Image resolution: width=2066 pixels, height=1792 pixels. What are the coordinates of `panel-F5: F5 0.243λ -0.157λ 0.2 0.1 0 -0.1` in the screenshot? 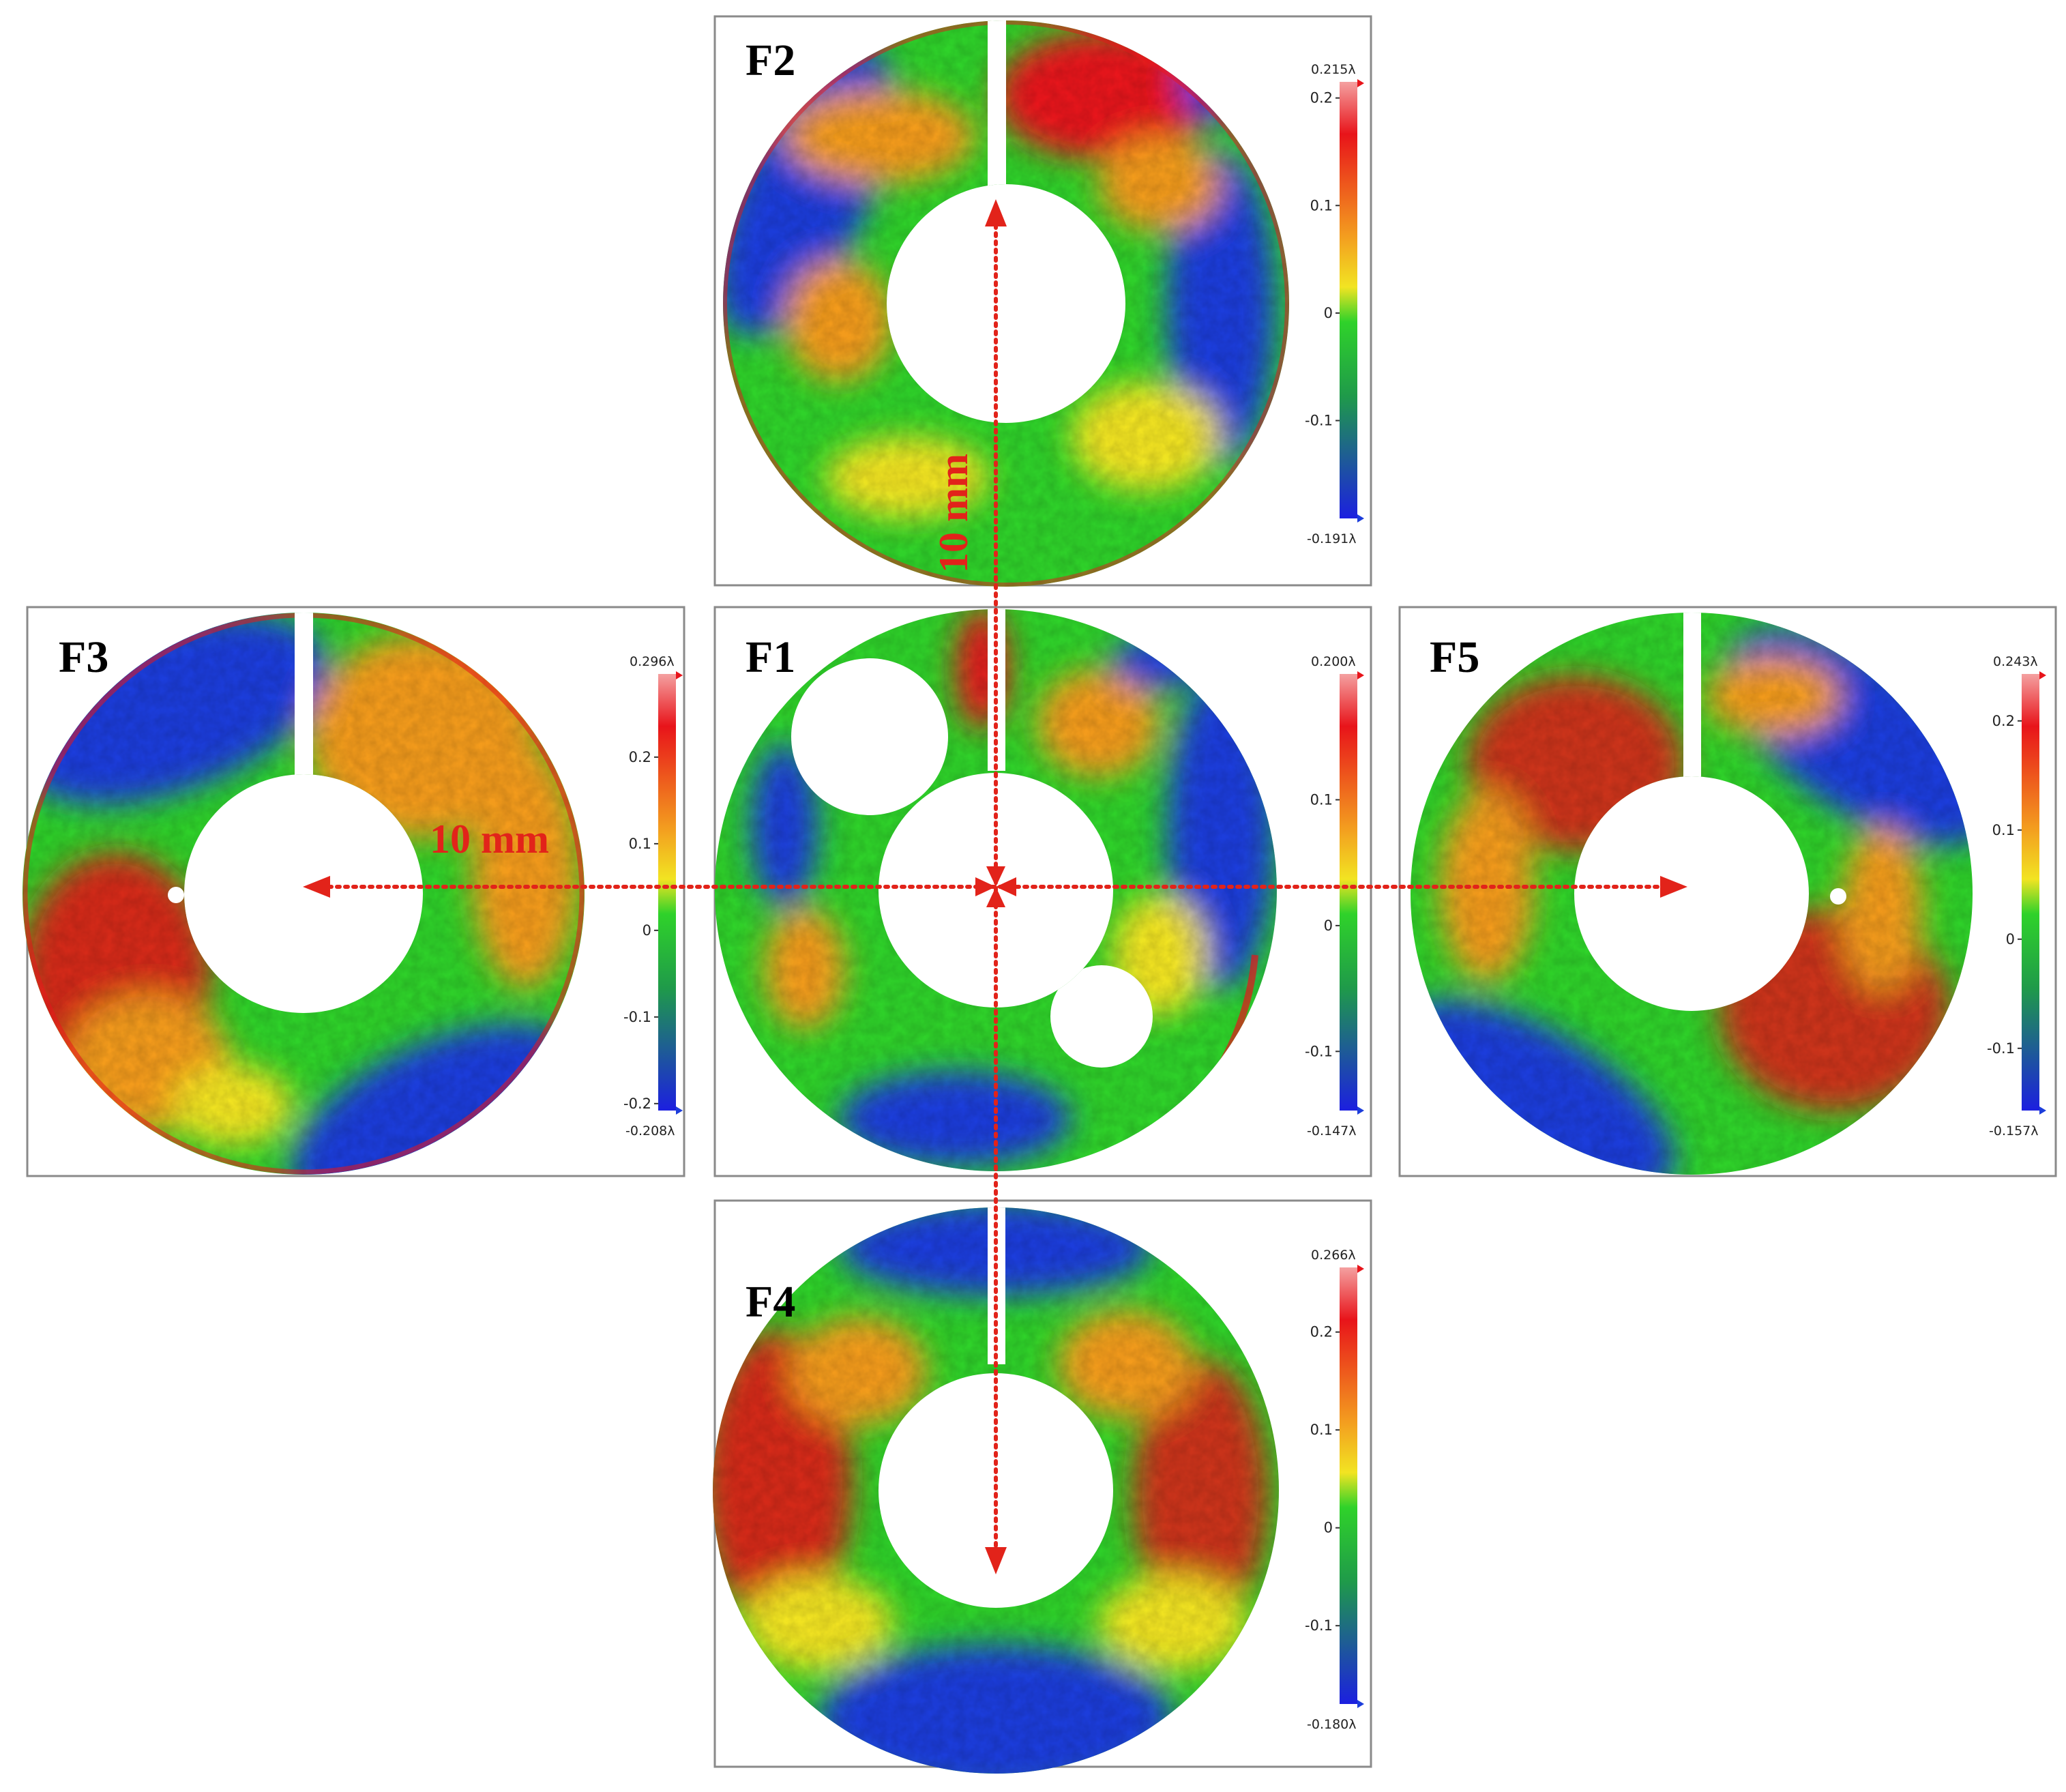 It's located at (1727, 891).